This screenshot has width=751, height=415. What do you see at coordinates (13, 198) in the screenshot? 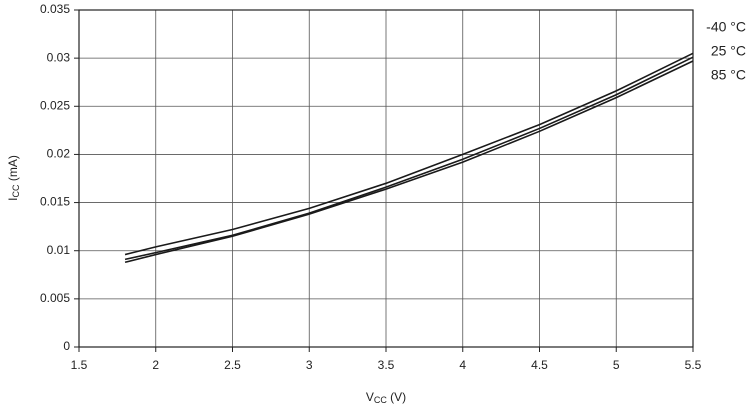
I see `y-label-symbol: I` at bounding box center [13, 198].